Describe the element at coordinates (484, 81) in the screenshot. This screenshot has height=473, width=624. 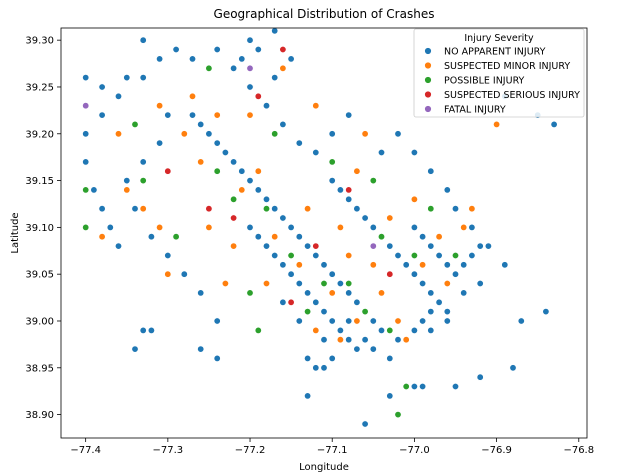
I see `legend-label: POSSIBLE INJURY` at that location.